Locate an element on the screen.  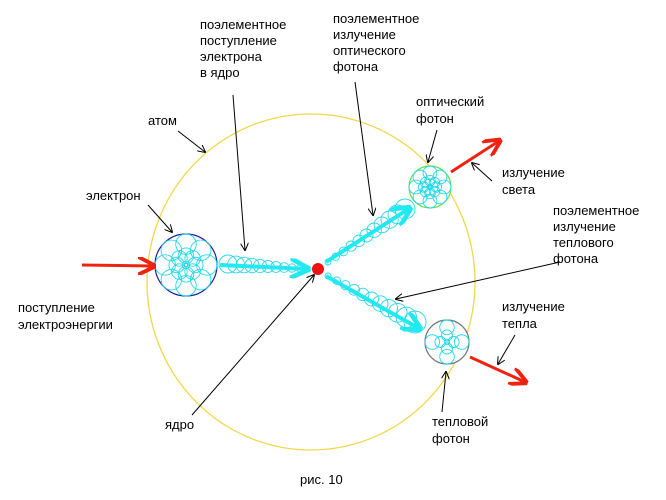
label-atom: атом is located at coordinates (162, 120).